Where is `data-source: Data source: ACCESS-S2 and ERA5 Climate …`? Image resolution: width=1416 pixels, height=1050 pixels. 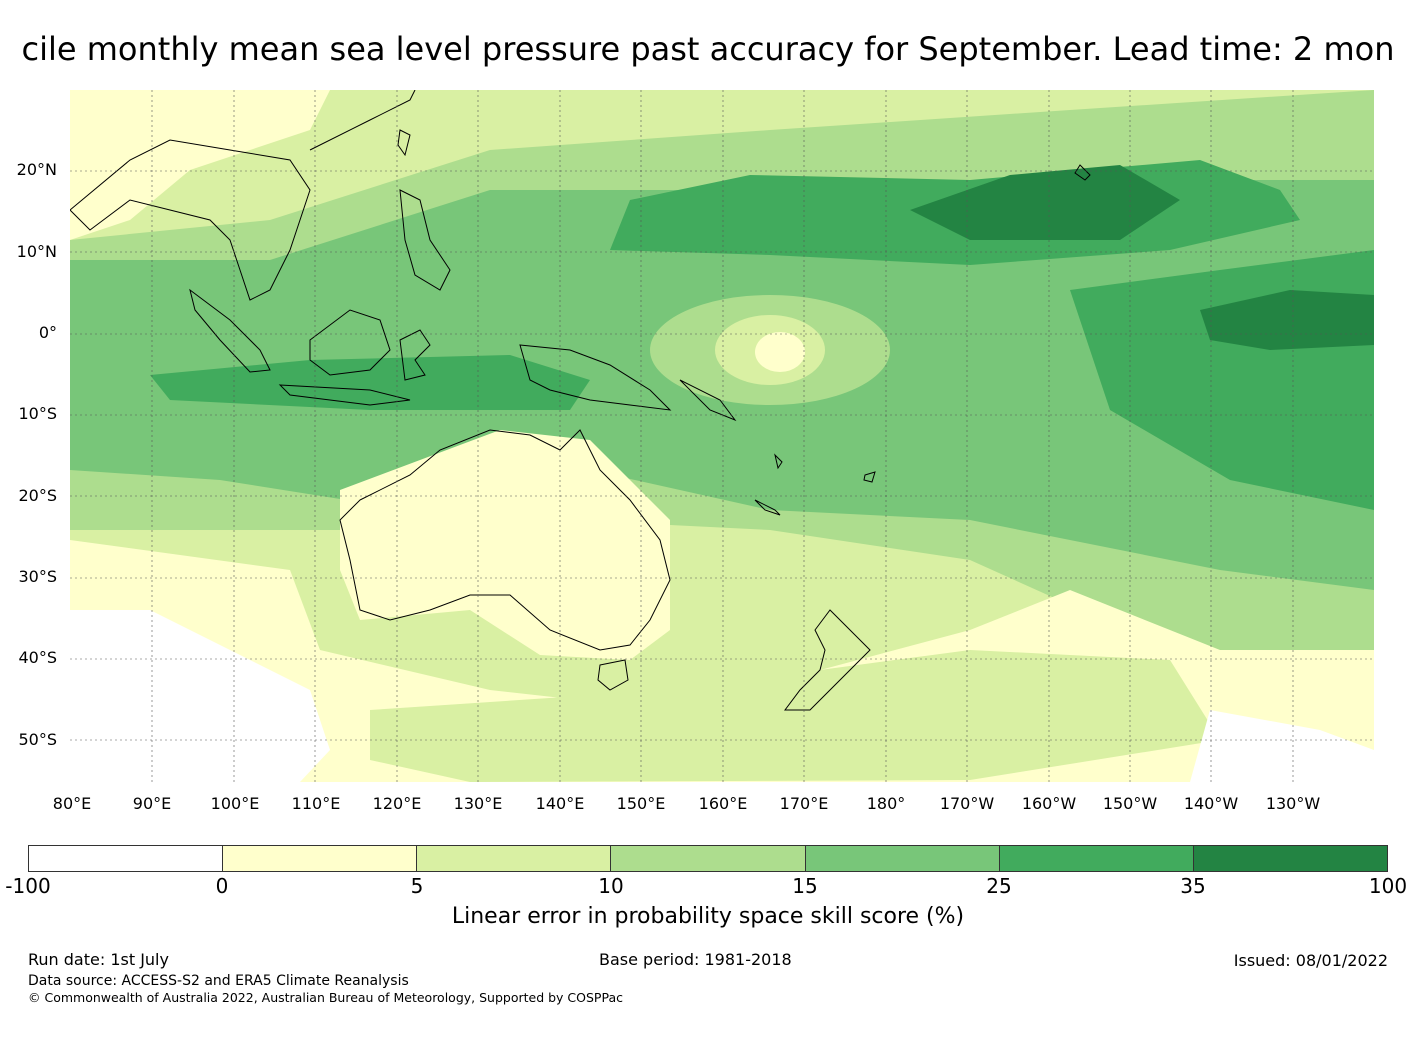 data-source: Data source: ACCESS-S2 and ERA5 Climate … is located at coordinates (218, 981).